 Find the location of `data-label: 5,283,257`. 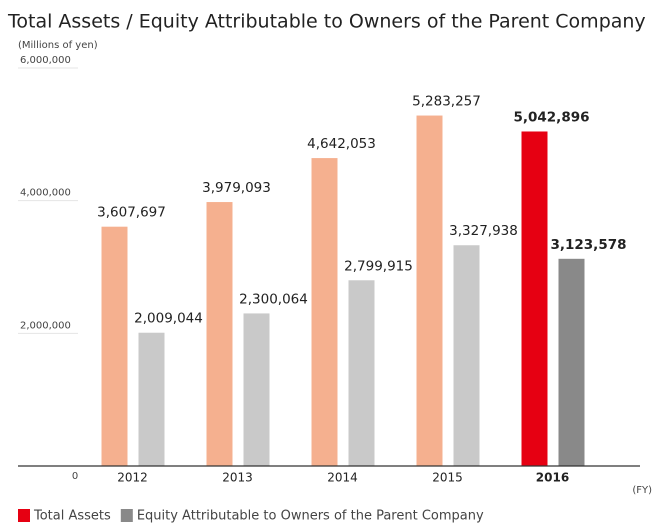

data-label: 5,283,257 is located at coordinates (446, 102).